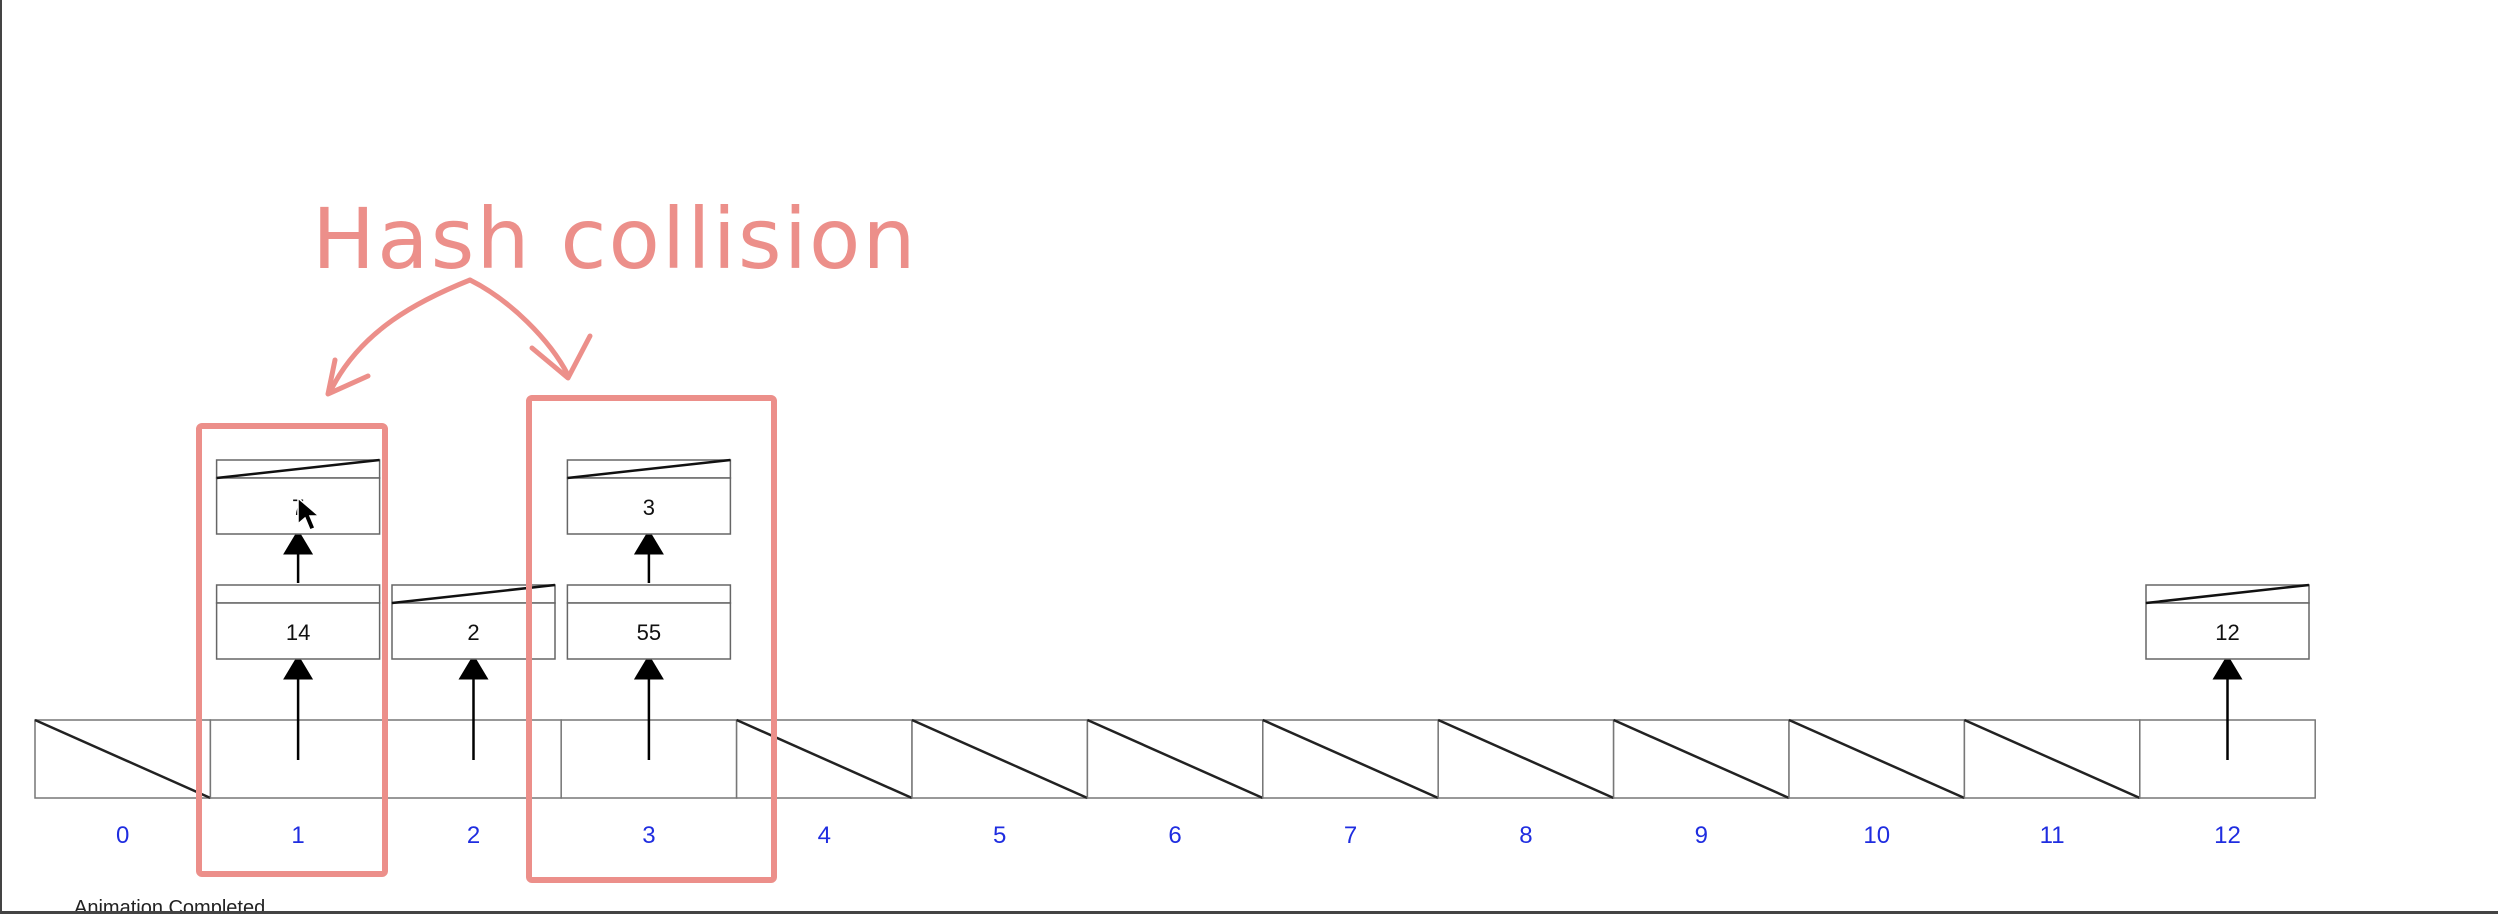  What do you see at coordinates (400, 336) in the screenshot?
I see `annotation-arrow-left` at bounding box center [400, 336].